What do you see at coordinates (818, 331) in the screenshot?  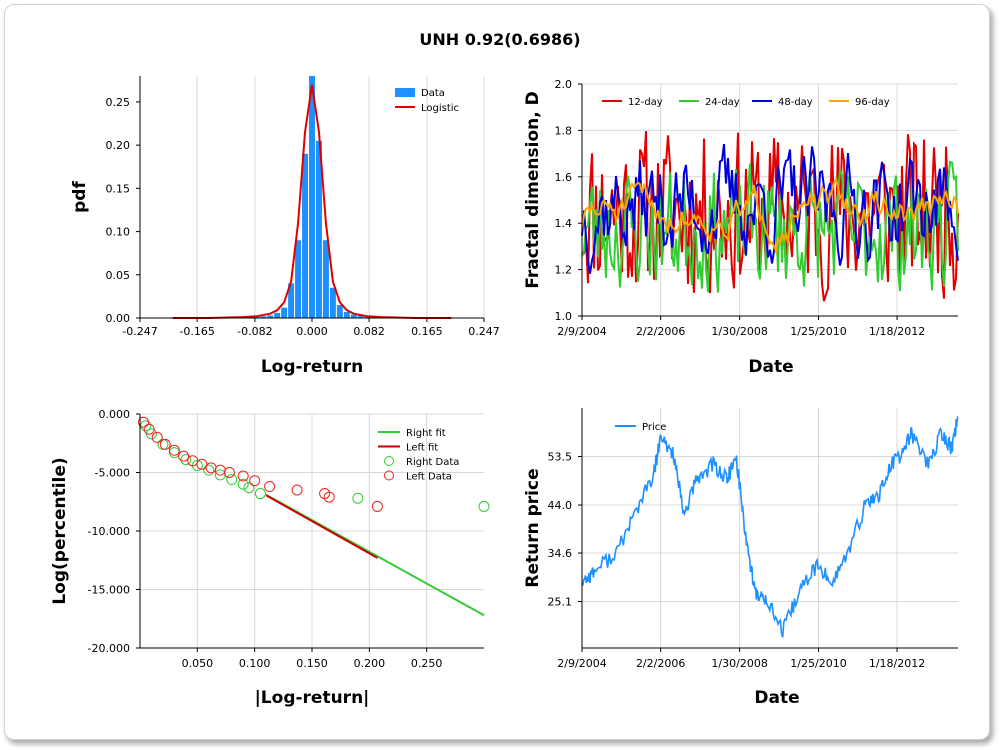 I see `fractal-x-tick-label: 1/25/2010` at bounding box center [818, 331].